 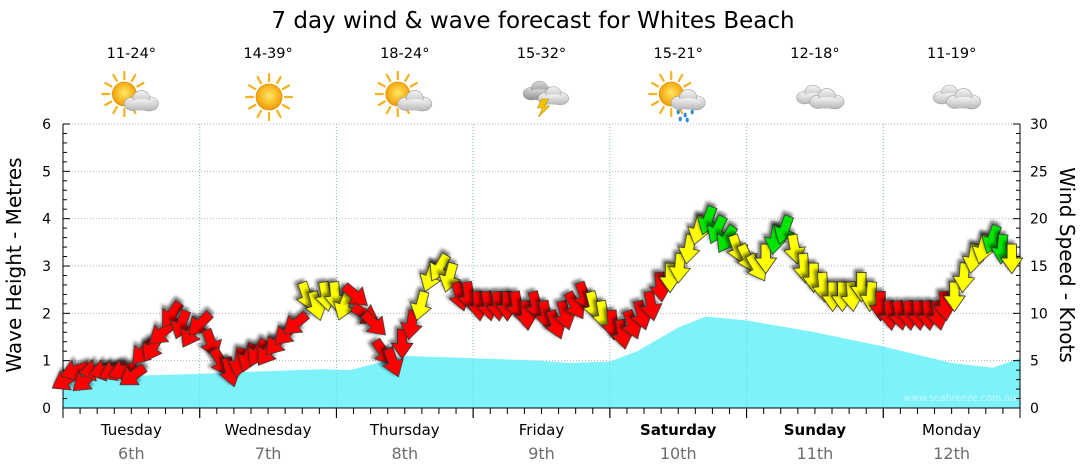 What do you see at coordinates (46, 409) in the screenshot?
I see `y-tick-label-left: 0` at bounding box center [46, 409].